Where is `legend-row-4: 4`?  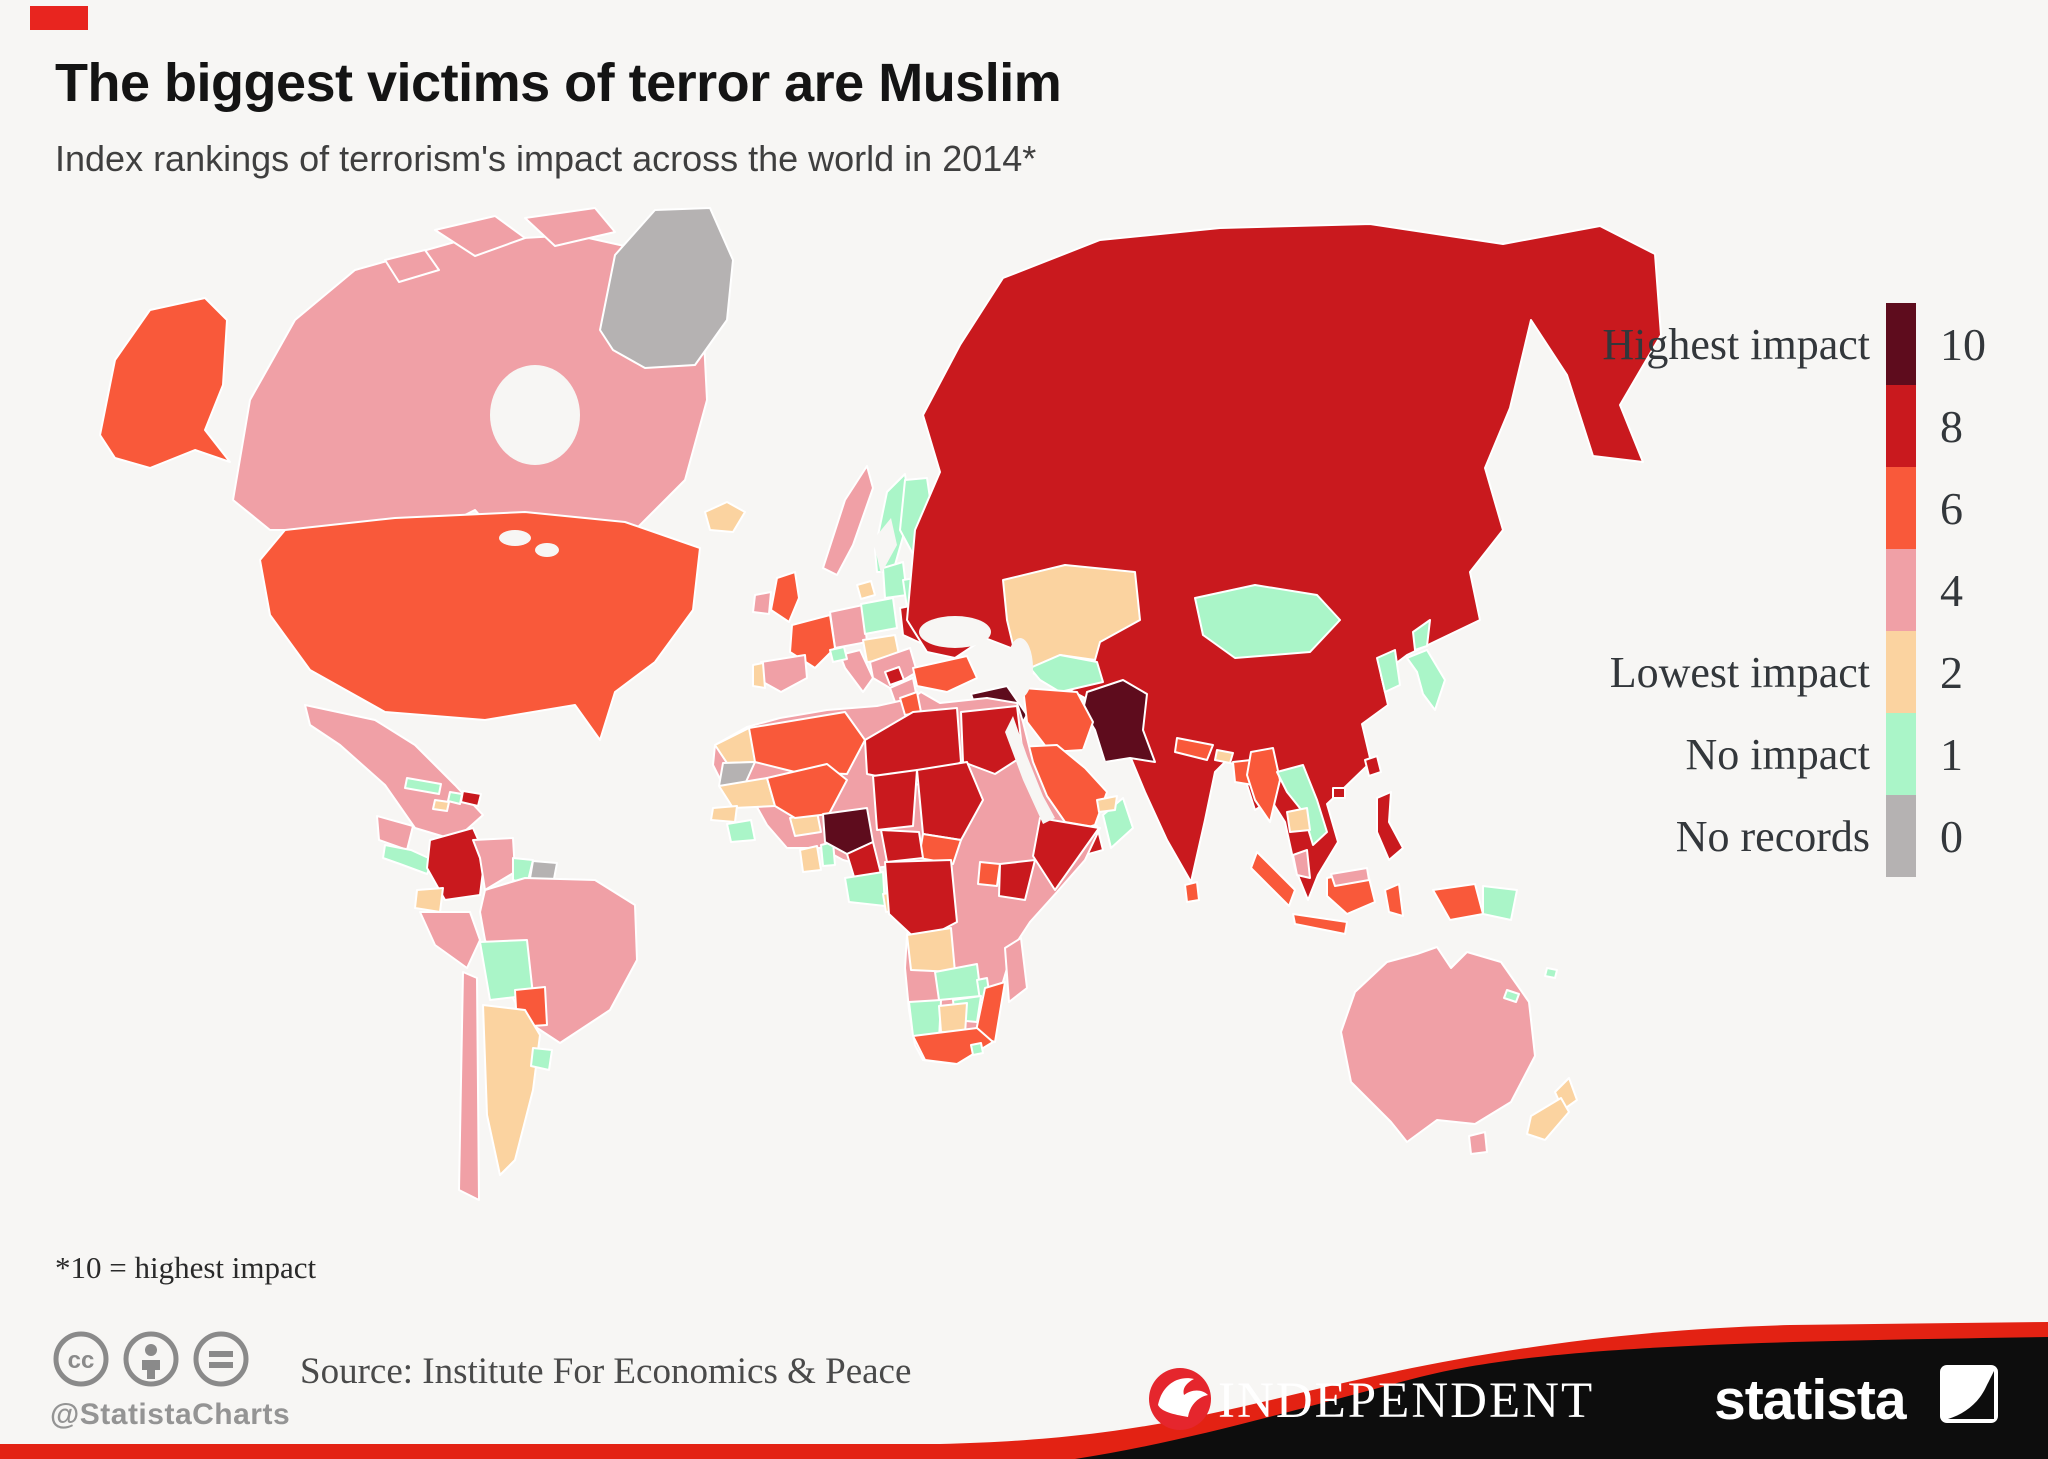 legend-row-4: 4 is located at coordinates (1740, 590).